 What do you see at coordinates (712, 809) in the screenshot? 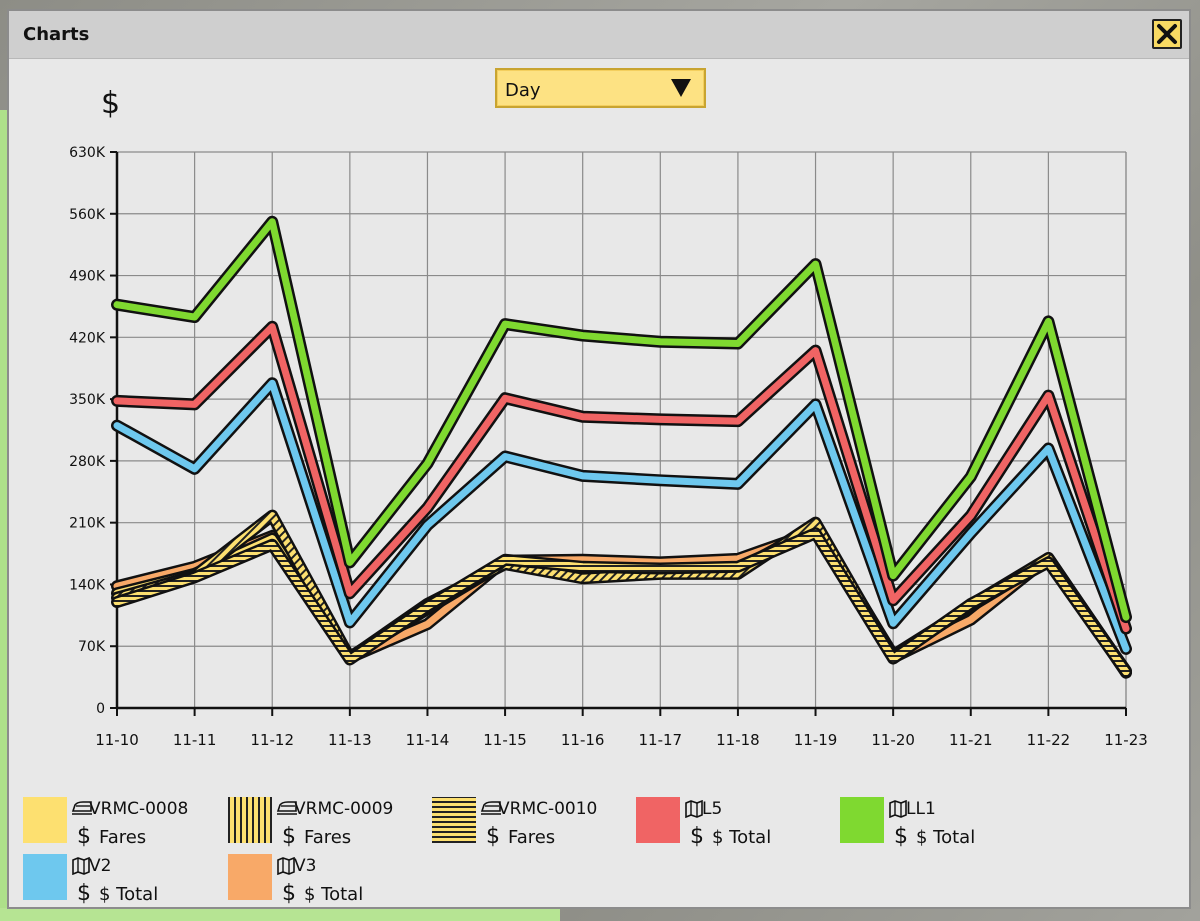
I see `legend-series-name: L5` at bounding box center [712, 809].